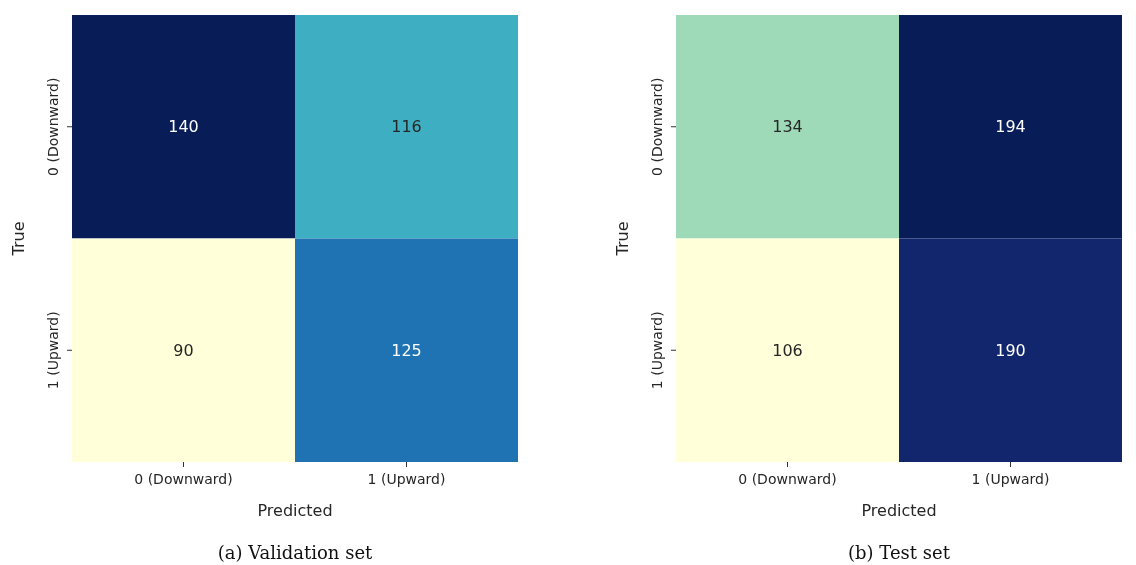 Image resolution: width=1136 pixels, height=565 pixels. I want to click on data-label: 190, so click(1010, 350).